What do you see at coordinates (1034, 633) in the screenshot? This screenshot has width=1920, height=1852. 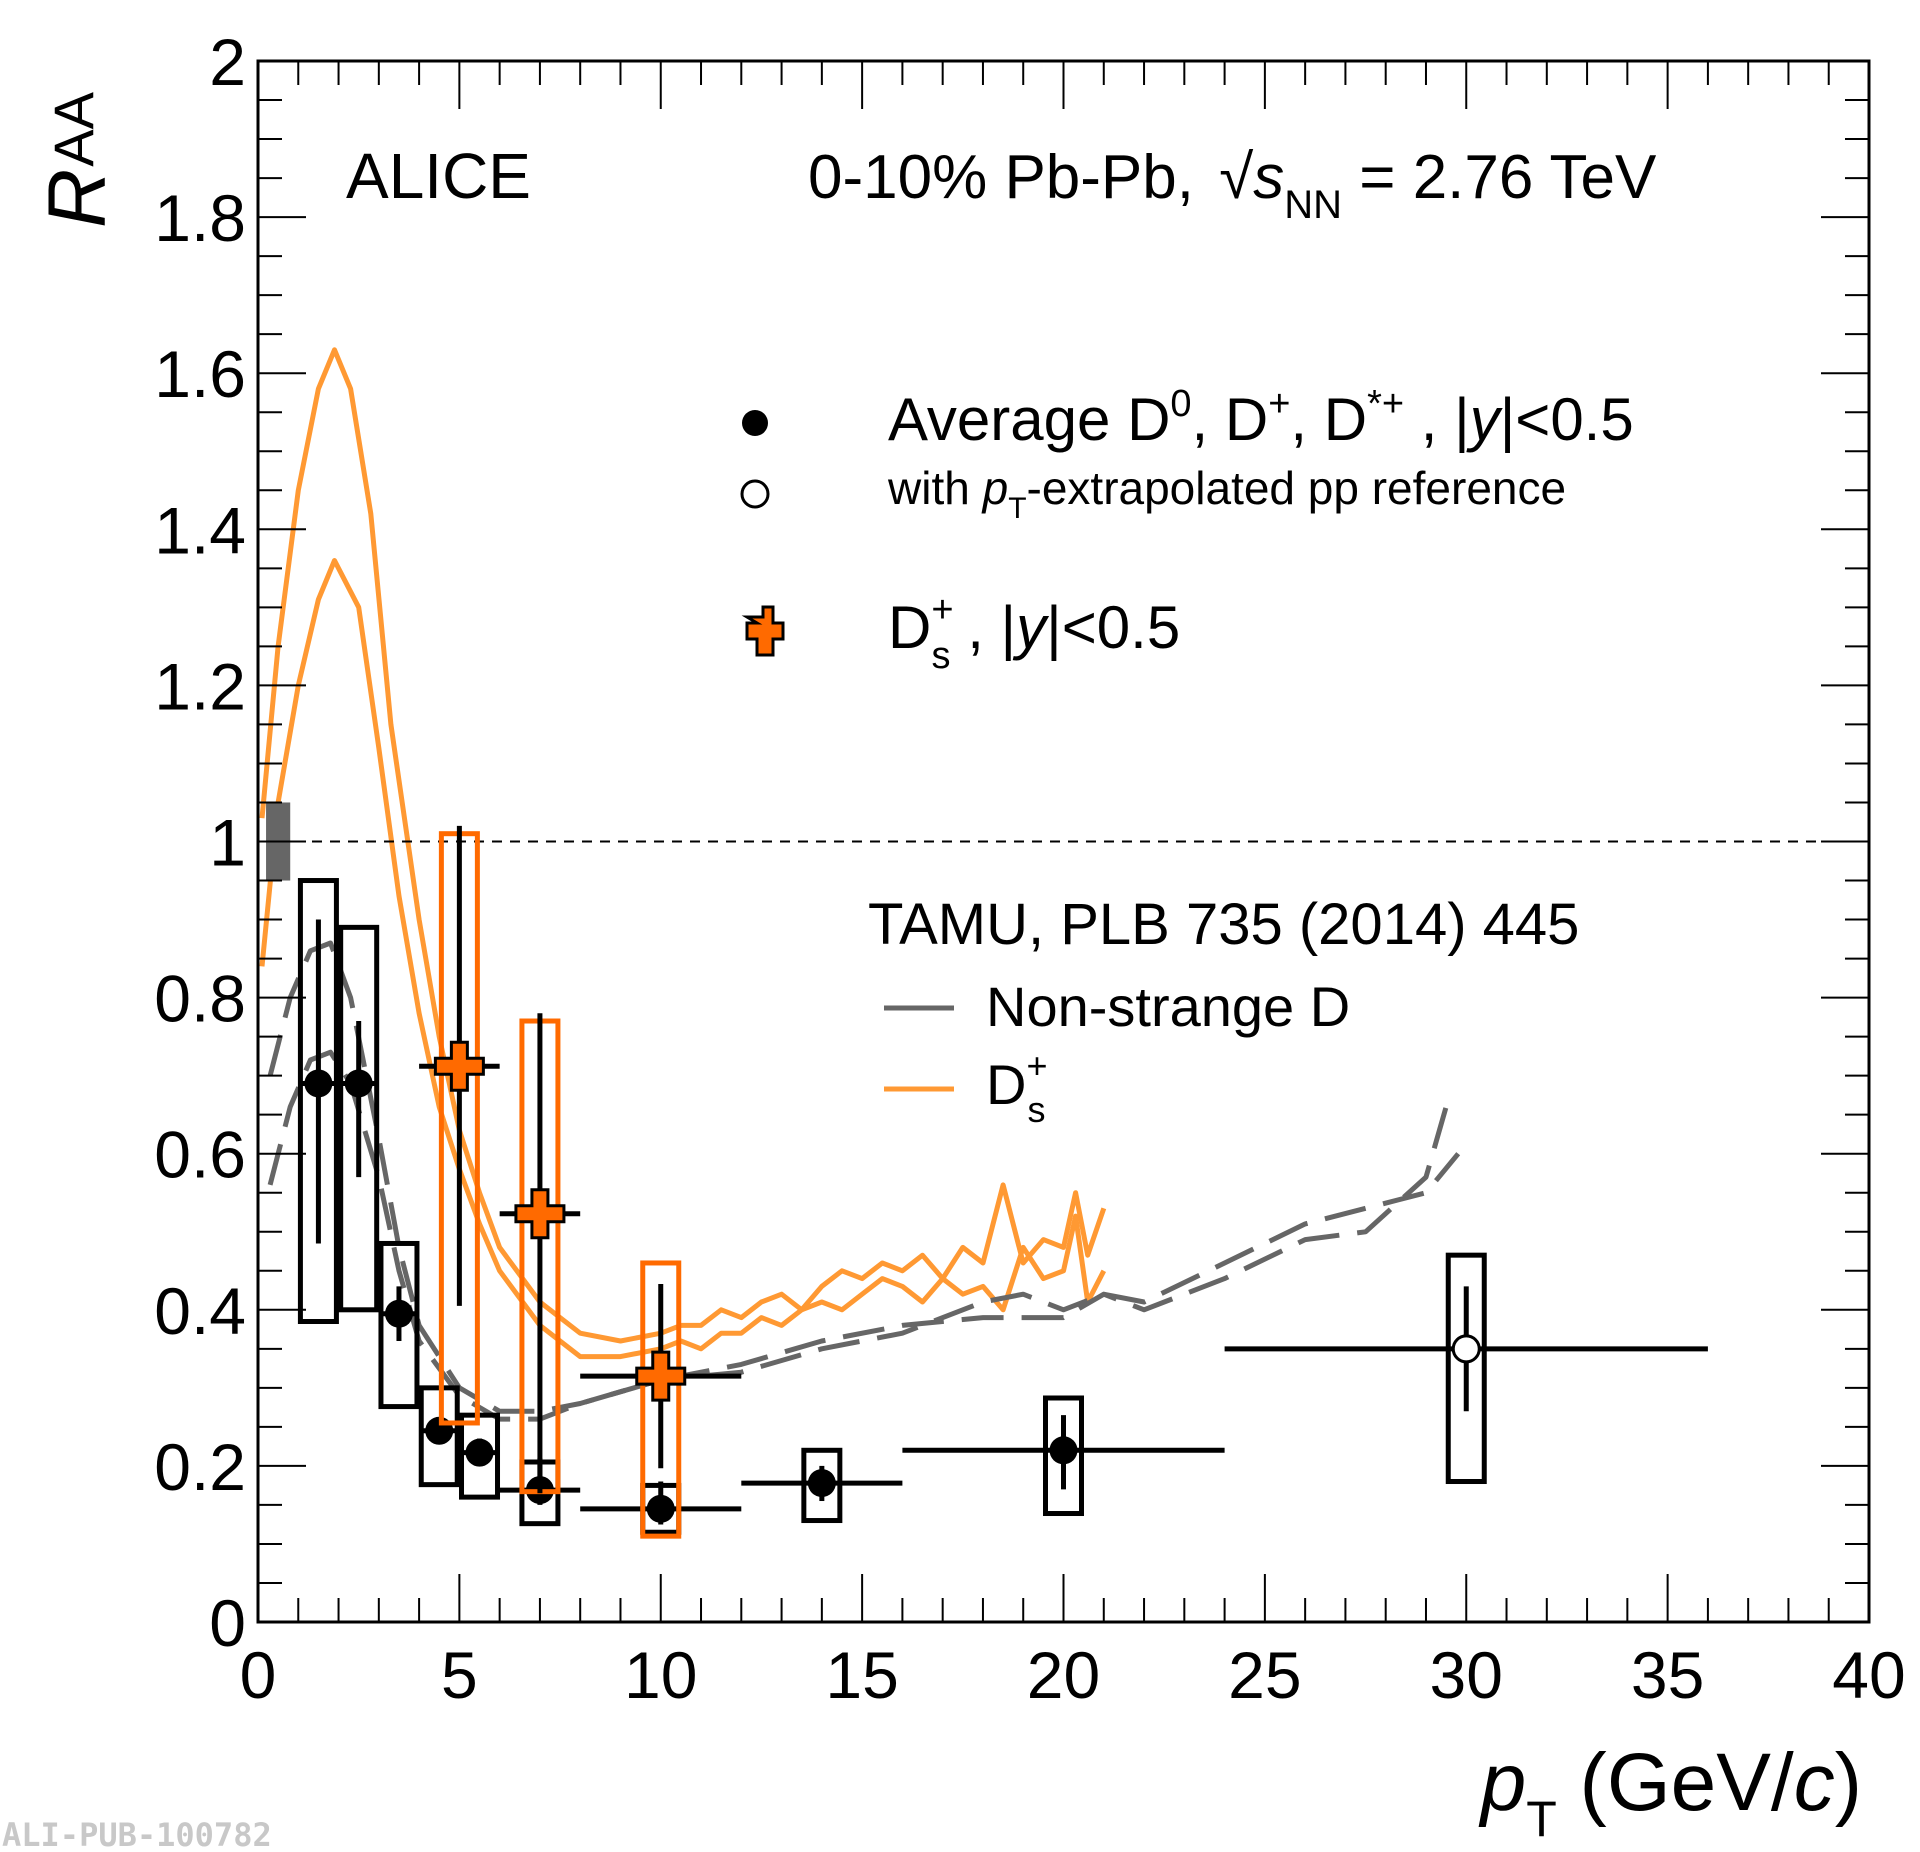 I see `legend-entry-ds: D+ s , |y|<0.5` at bounding box center [1034, 633].